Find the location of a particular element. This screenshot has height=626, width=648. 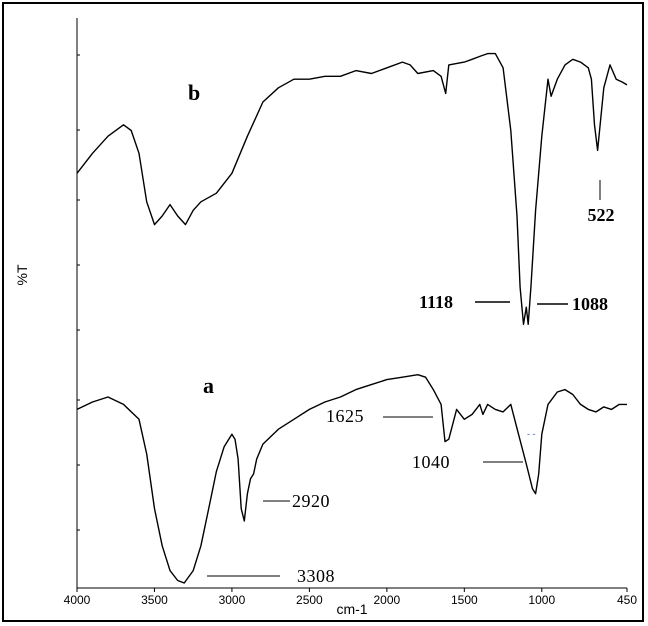

x-tick-label: 450 is located at coordinates (627, 600).